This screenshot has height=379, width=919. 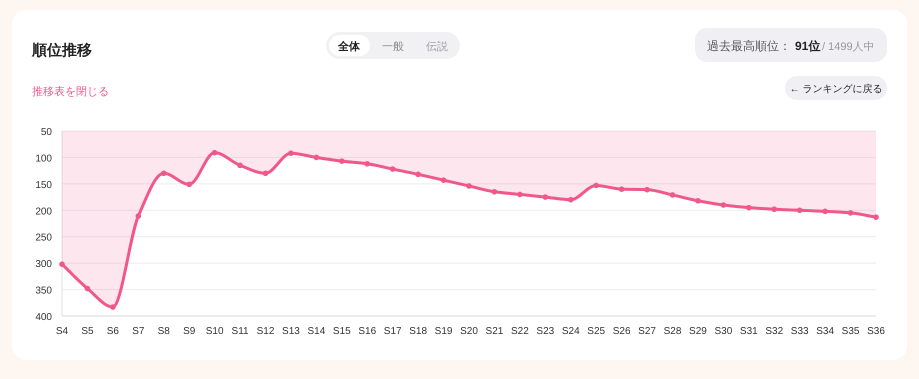 What do you see at coordinates (43, 291) in the screenshot?
I see `y-tick-label: 350` at bounding box center [43, 291].